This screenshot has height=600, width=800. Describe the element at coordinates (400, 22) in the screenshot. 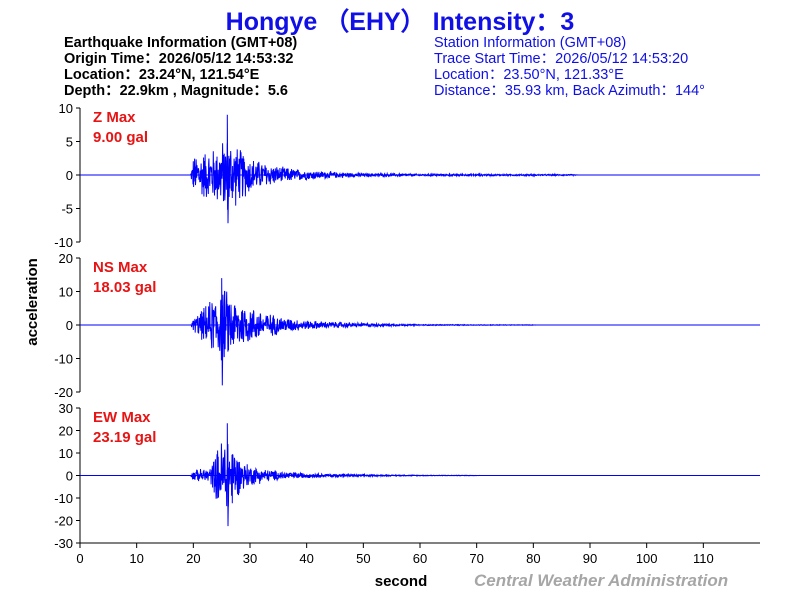

I see `chart-title: Hongye （EHY） Intensity：3` at that location.